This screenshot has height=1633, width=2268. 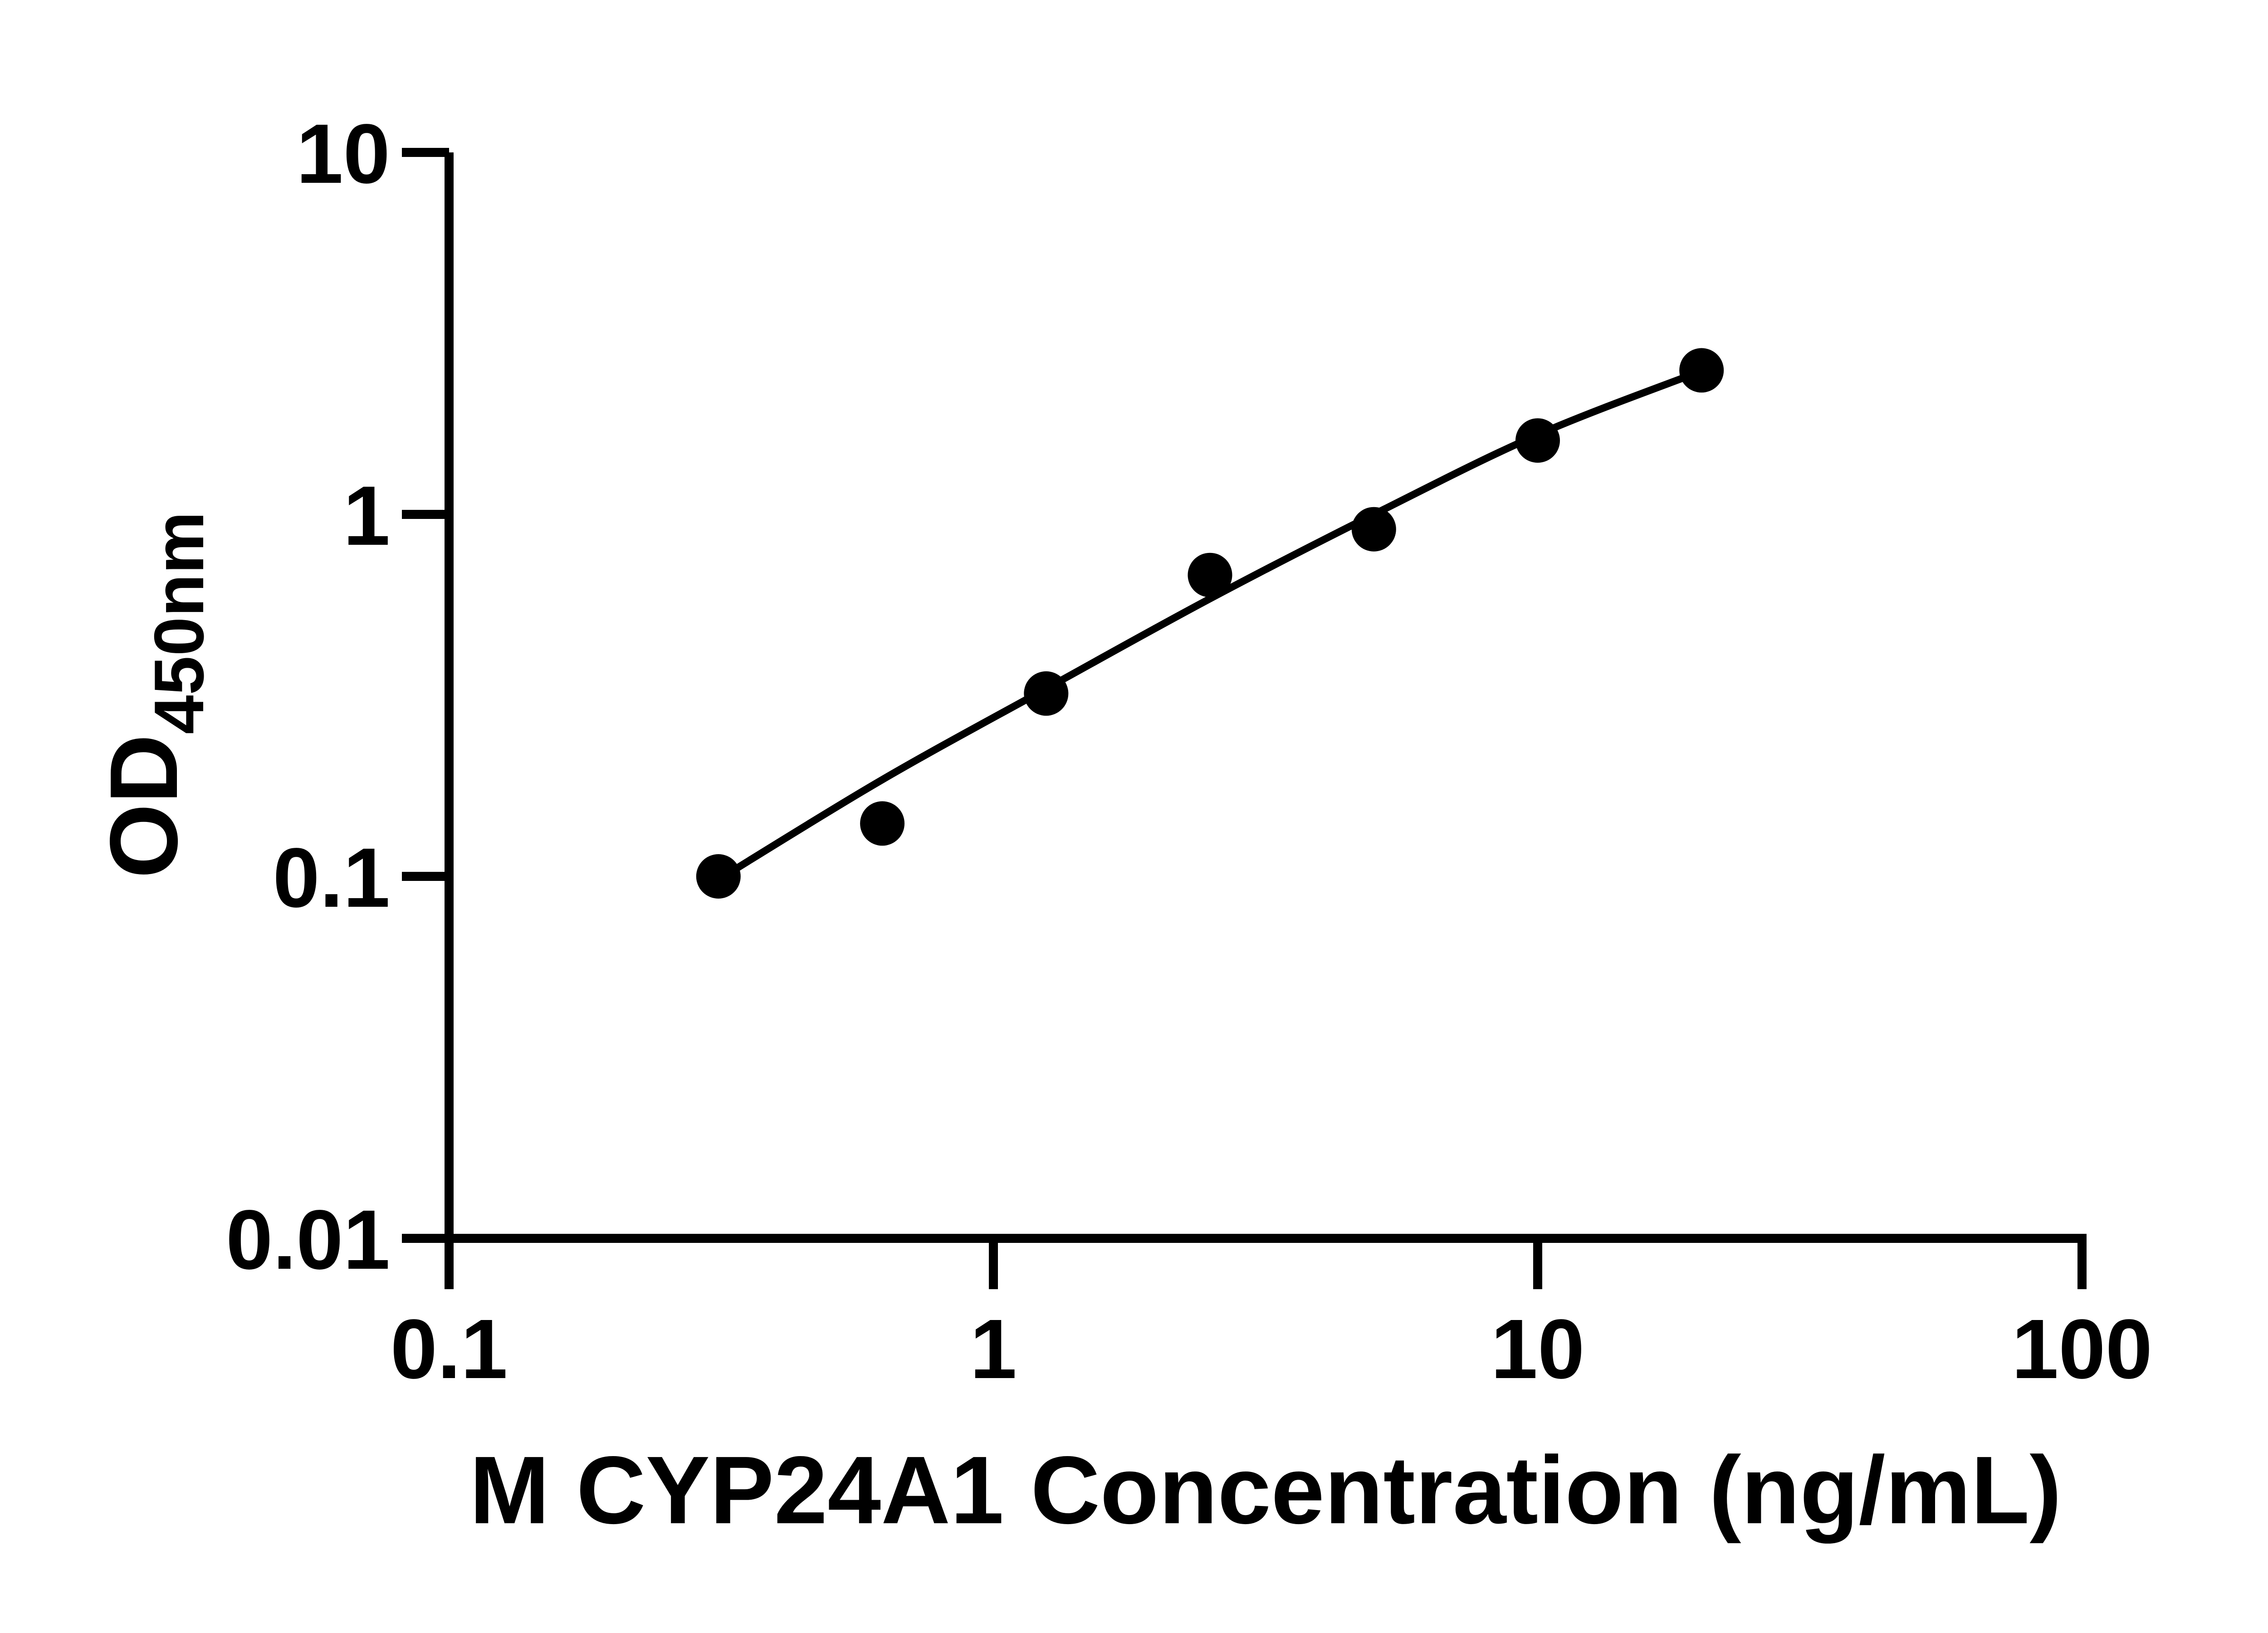 I want to click on y-tick-label-0.01: 0.01, so click(x=308, y=1240).